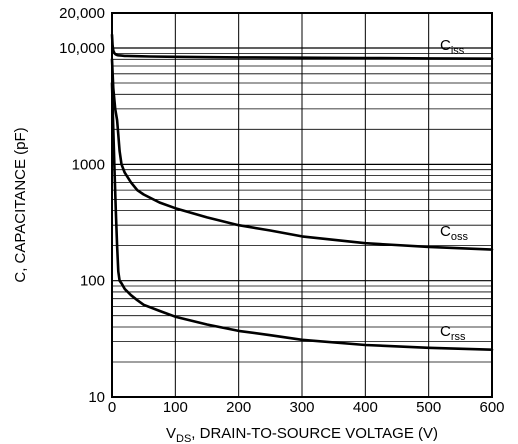 Image resolution: width=518 pixels, height=444 pixels. What do you see at coordinates (428, 407) in the screenshot?
I see `x-tick-label-5: 500` at bounding box center [428, 407].